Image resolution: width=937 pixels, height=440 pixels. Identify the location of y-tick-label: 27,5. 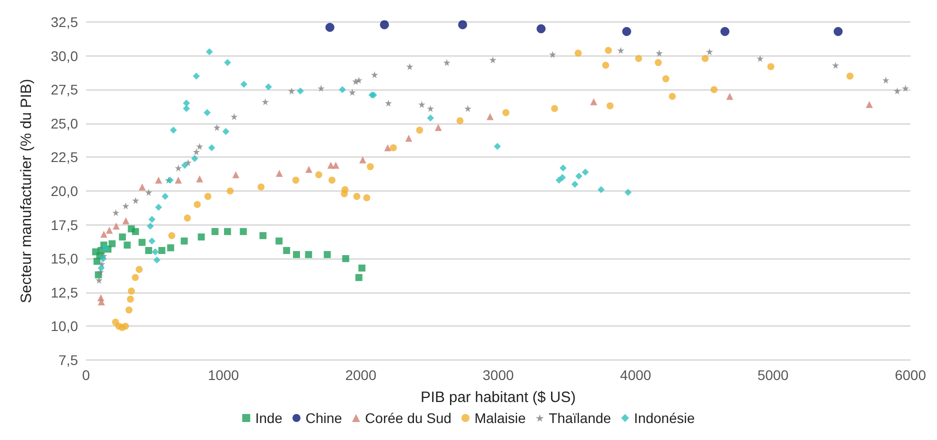
(64, 90).